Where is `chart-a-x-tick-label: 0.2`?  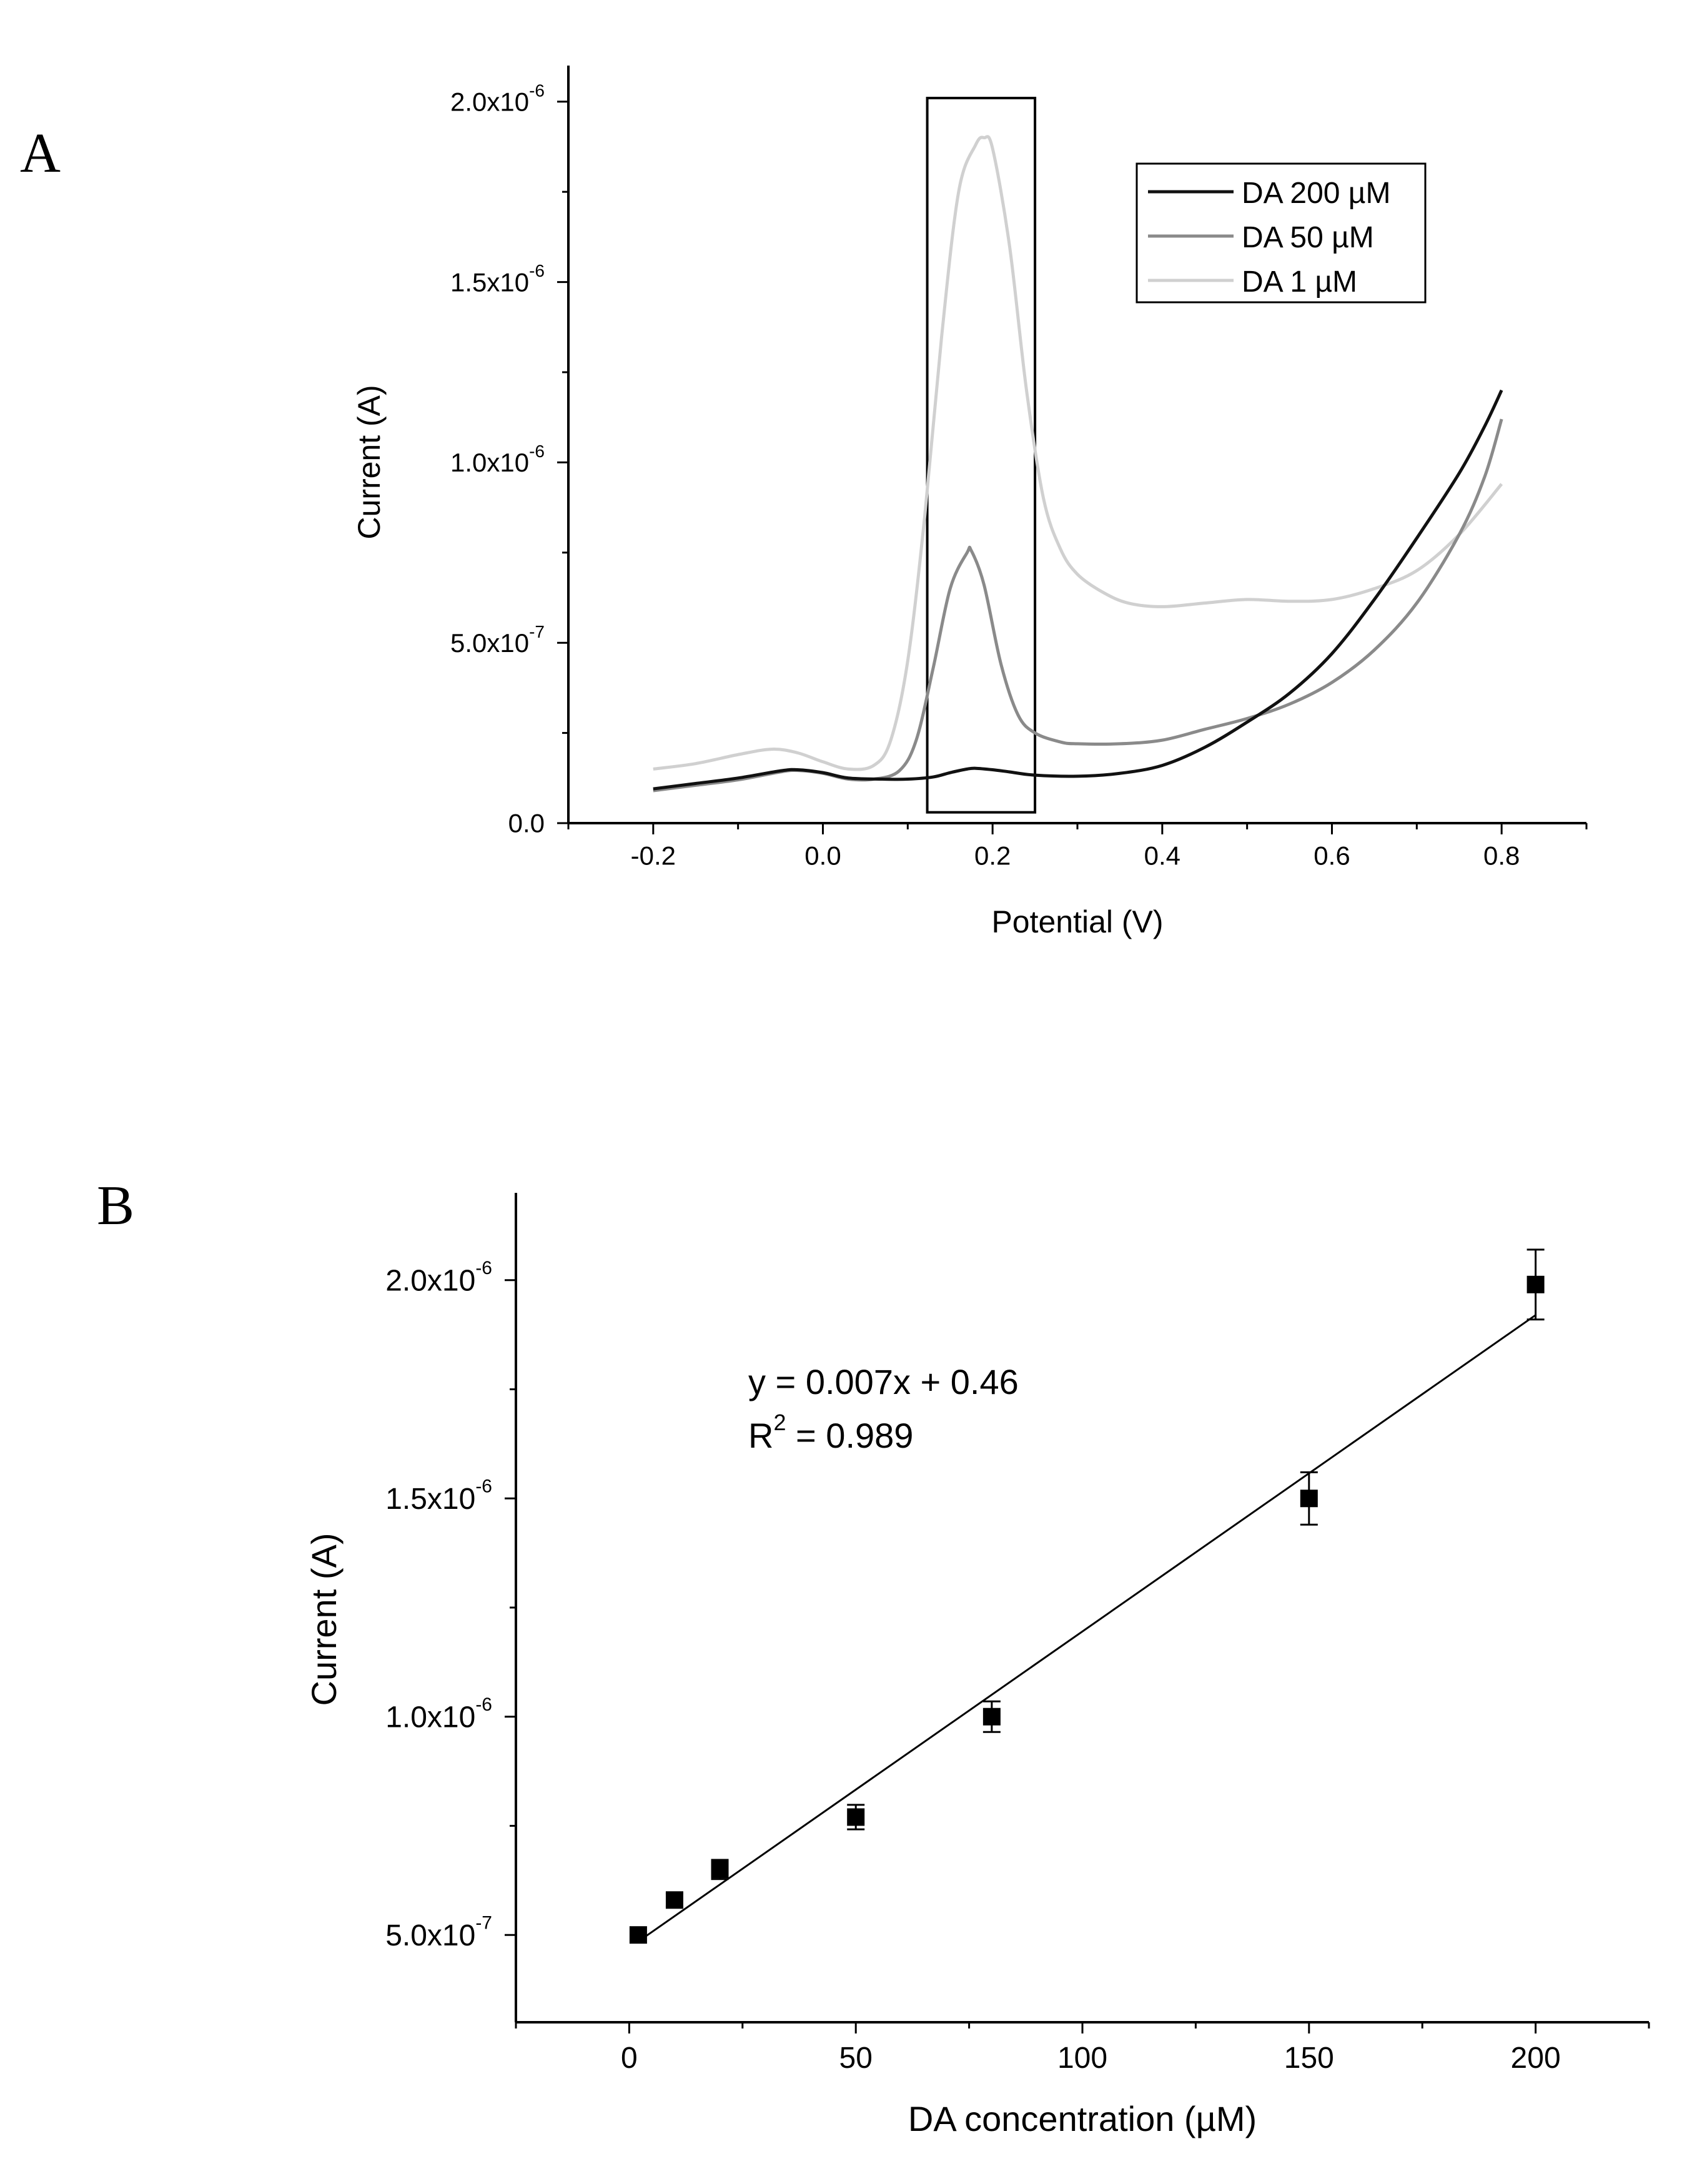 chart-a-x-tick-label: 0.2 is located at coordinates (992, 856).